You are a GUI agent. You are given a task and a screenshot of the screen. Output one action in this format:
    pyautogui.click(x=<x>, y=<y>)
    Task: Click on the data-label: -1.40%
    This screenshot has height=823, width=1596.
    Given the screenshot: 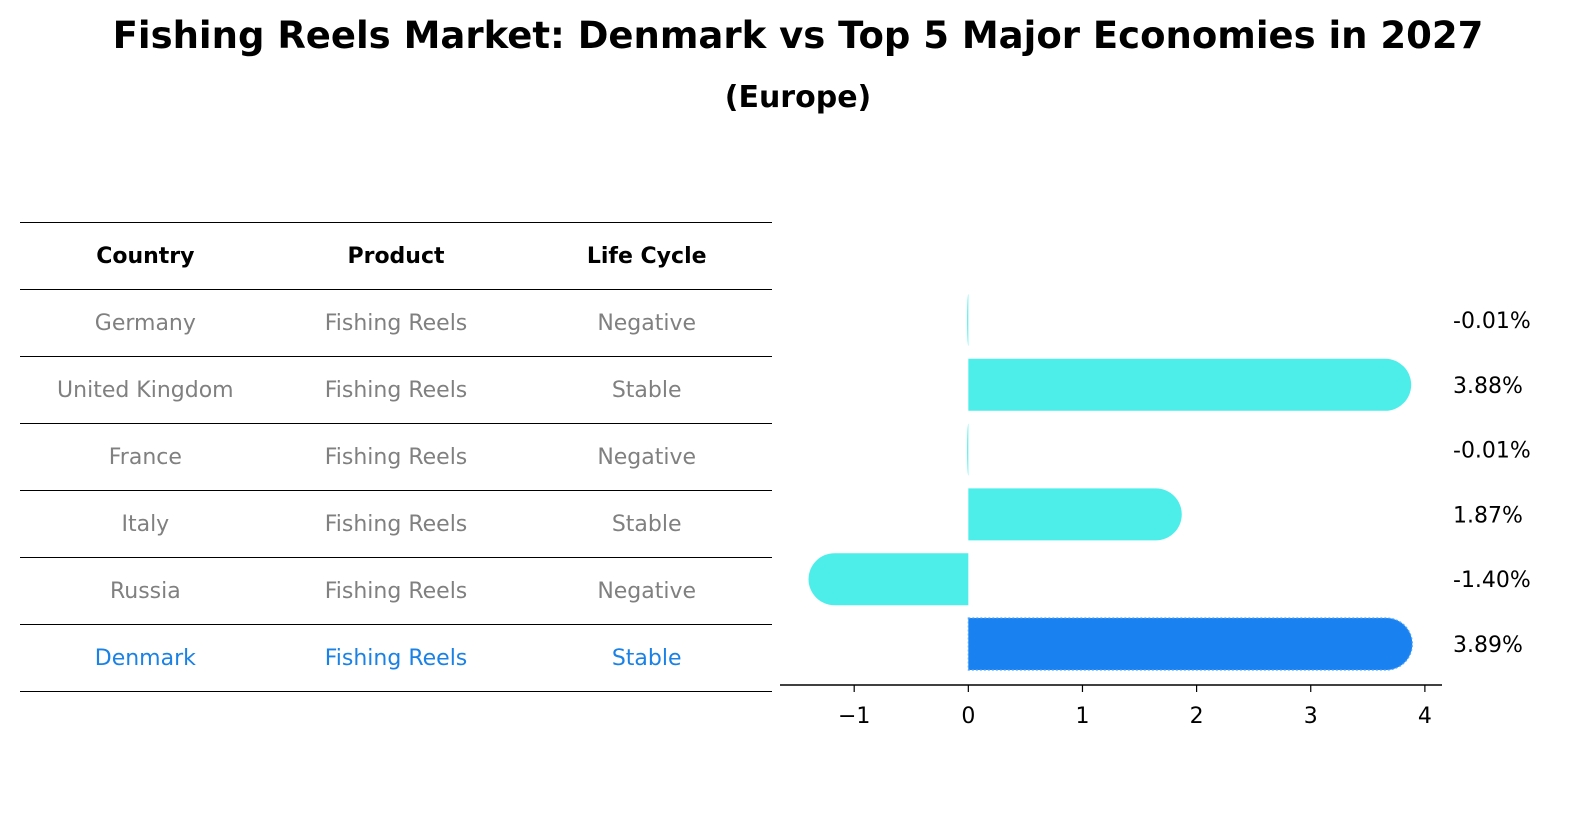 What is the action you would take?
    pyautogui.click(x=1492, y=580)
    